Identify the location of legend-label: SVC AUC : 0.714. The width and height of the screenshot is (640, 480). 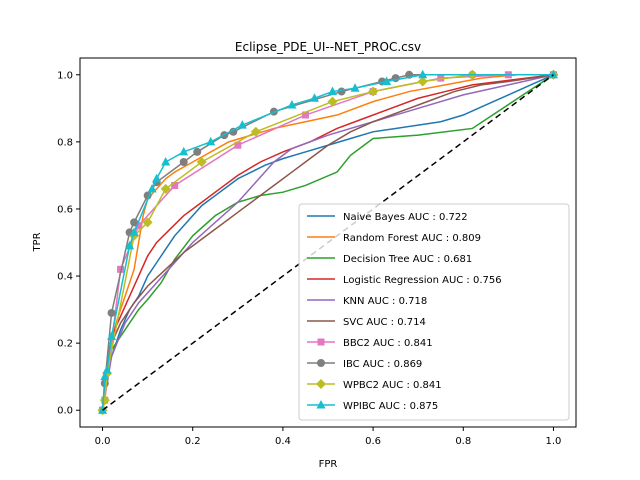
(384, 322).